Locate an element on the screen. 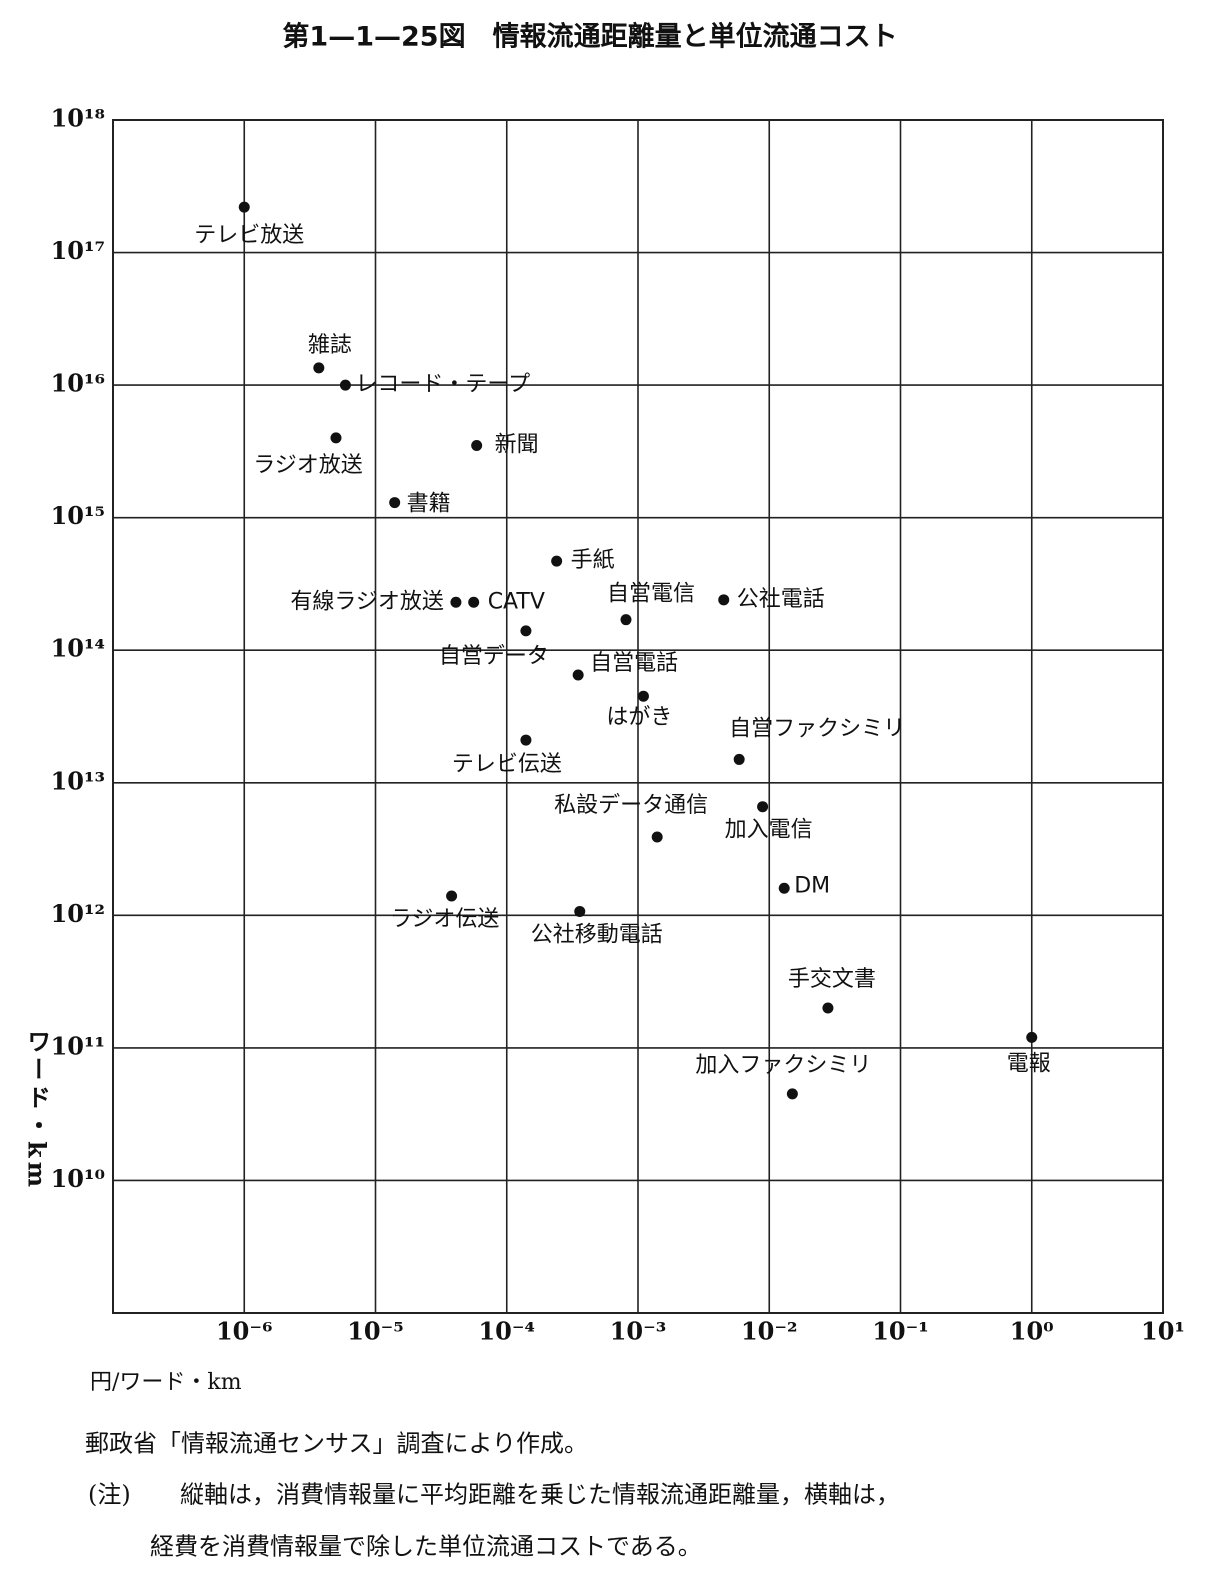 This screenshot has width=1221, height=1593. y-tick-label: 10¹¹ is located at coordinates (78, 1045).